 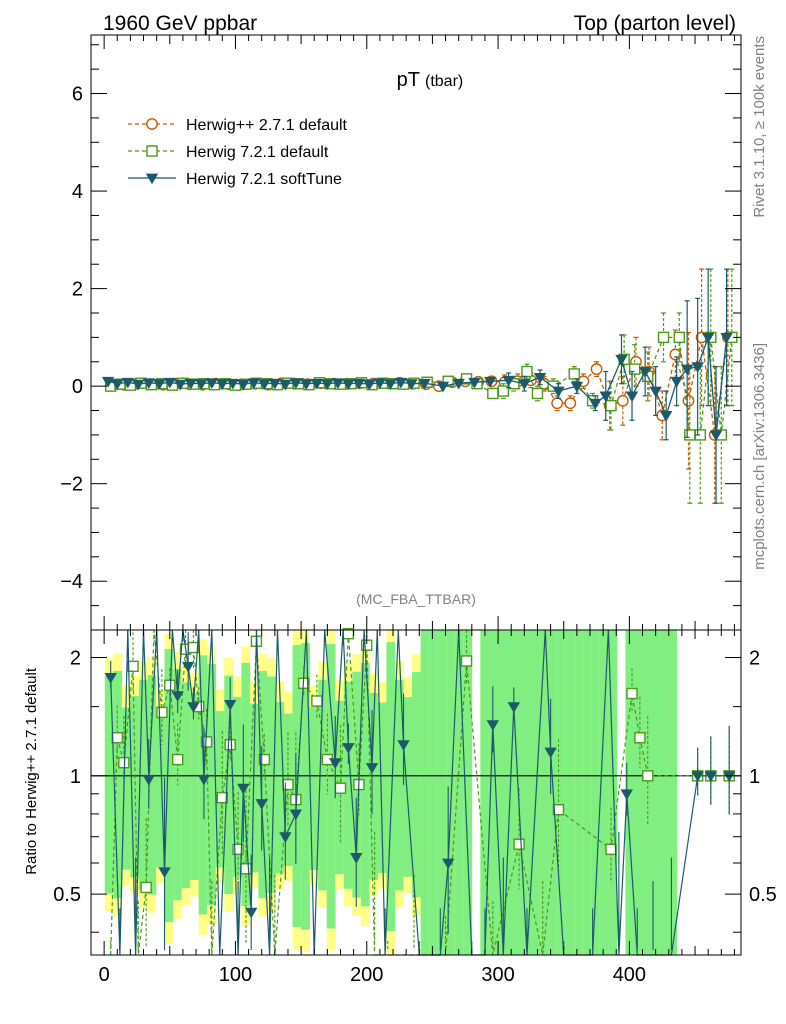 What do you see at coordinates (416, 599) in the screenshot?
I see `analysis-label: (MC_FBA_TTBAR)` at bounding box center [416, 599].